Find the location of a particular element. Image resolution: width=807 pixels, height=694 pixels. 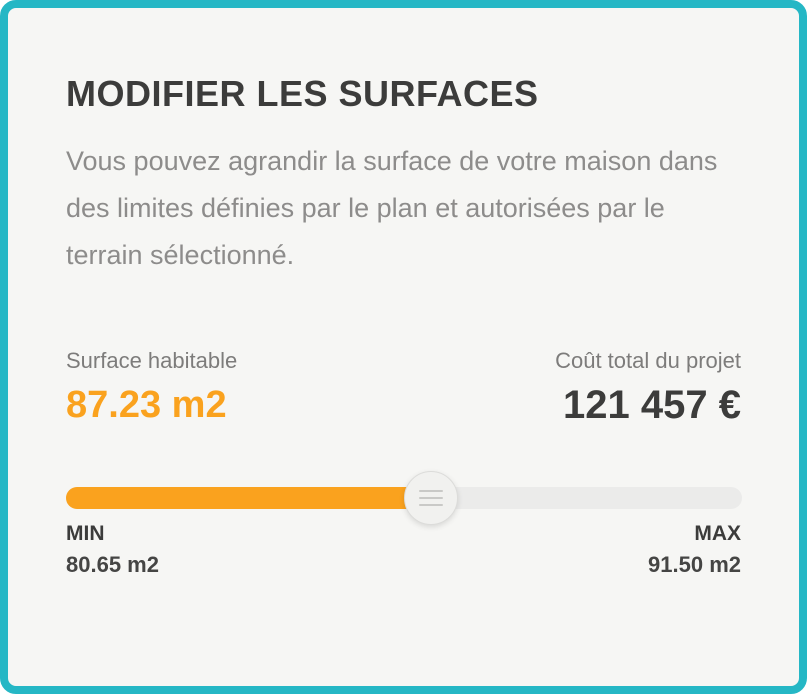

cost-stat: Coût total du projet 121 457 € is located at coordinates (648, 387).